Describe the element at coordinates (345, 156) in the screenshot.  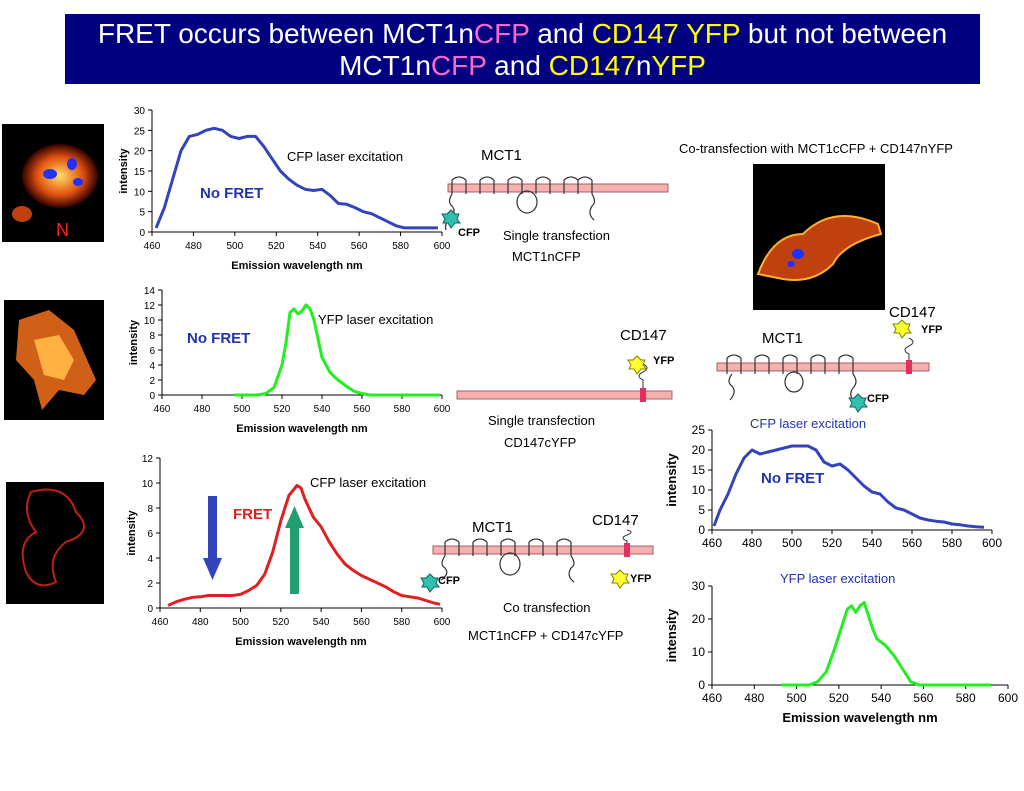
I see `cfp-excitation-label-1: CFP laser excitation` at that location.